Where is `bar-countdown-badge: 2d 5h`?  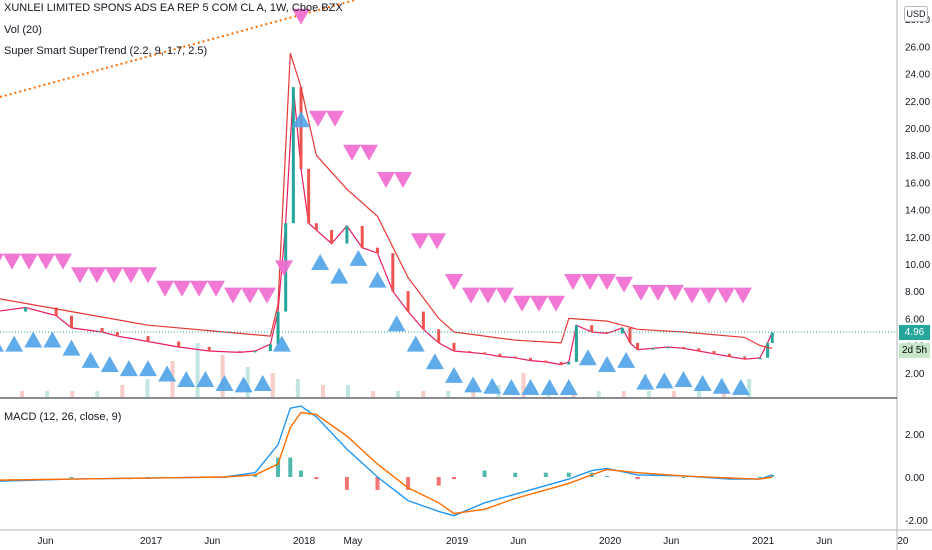
bar-countdown-badge: 2d 5h is located at coordinates (914, 350).